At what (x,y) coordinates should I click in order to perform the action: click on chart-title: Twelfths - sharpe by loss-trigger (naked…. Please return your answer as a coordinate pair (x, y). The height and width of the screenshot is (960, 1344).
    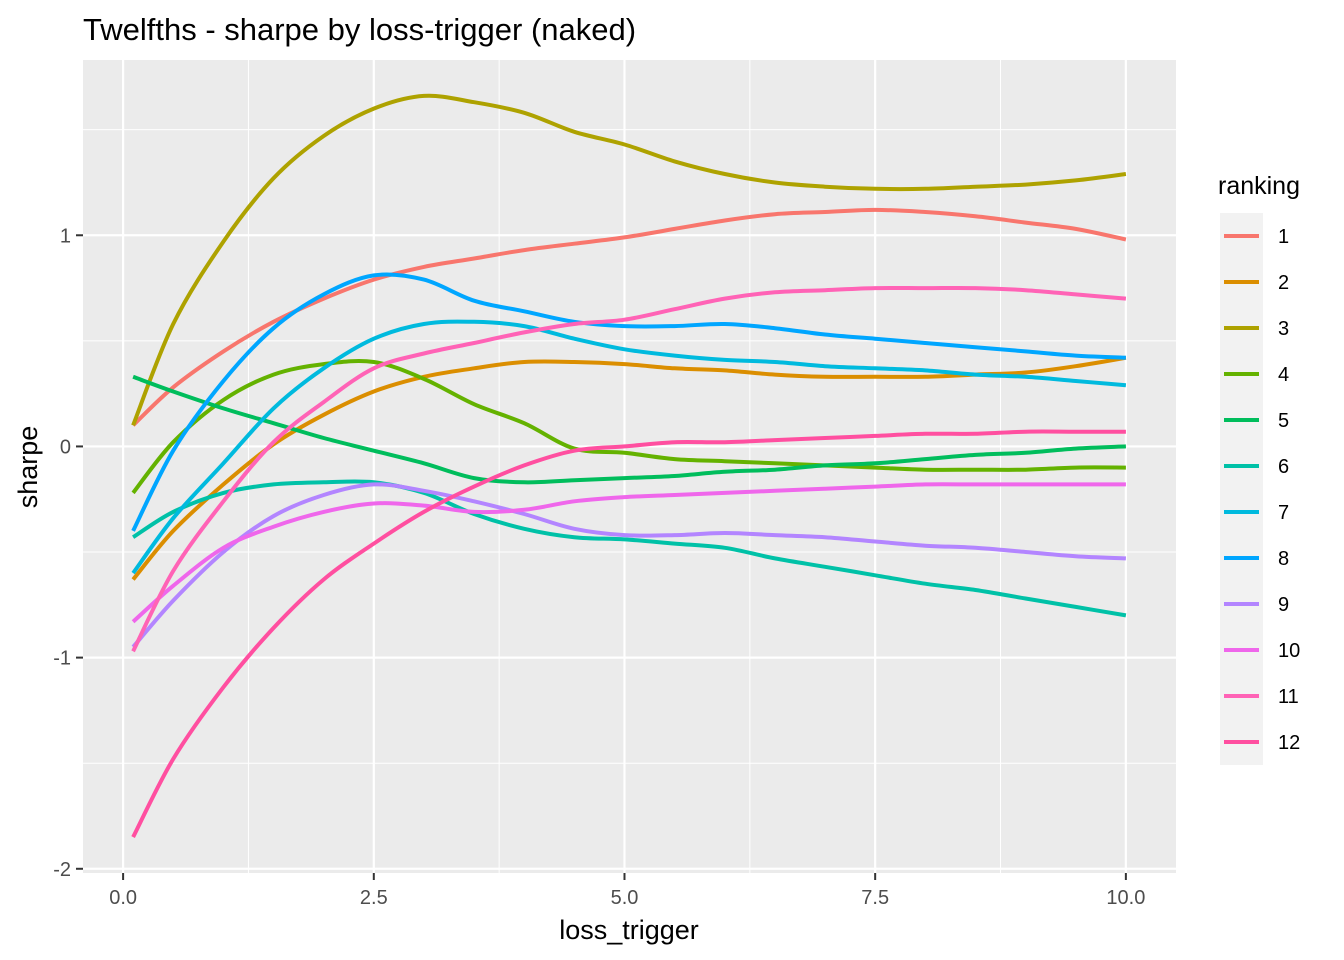
    Looking at the image, I should click on (359, 29).